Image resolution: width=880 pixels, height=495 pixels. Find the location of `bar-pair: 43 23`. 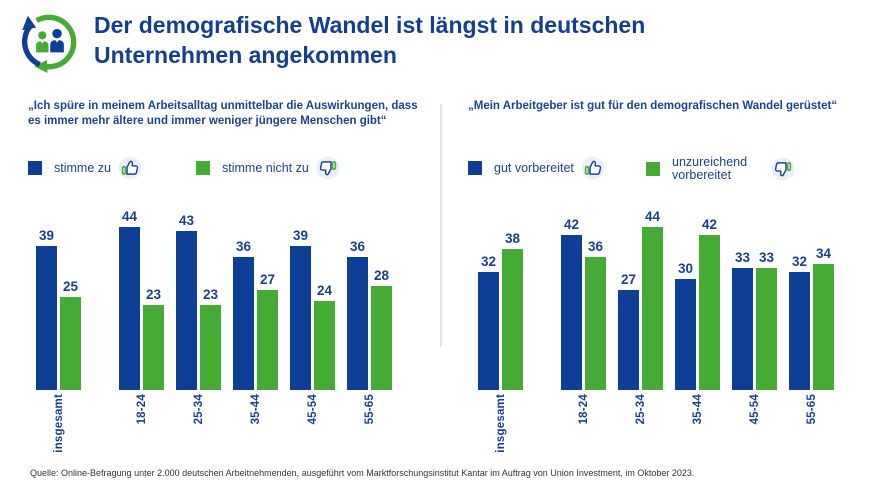

bar-pair: 43 23 is located at coordinates (198, 294).